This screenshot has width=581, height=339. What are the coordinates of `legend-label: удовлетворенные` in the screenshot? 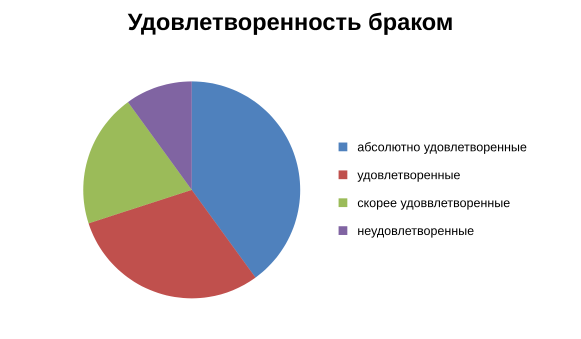 It's located at (408, 177).